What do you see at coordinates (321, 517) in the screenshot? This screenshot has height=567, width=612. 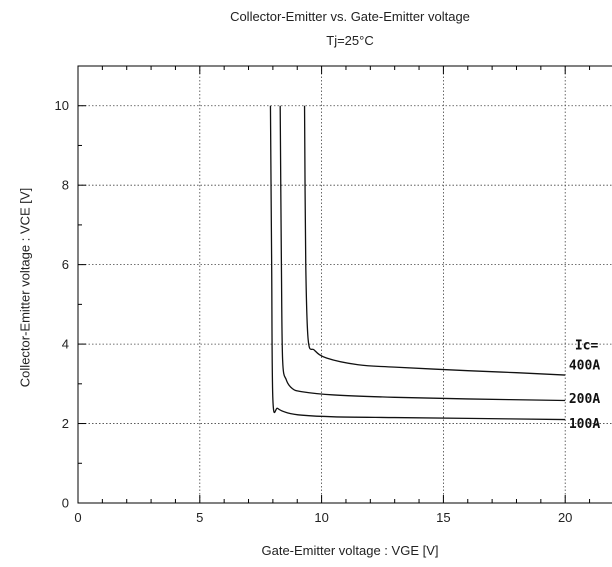 I see `x-tick-label: 10` at bounding box center [321, 517].